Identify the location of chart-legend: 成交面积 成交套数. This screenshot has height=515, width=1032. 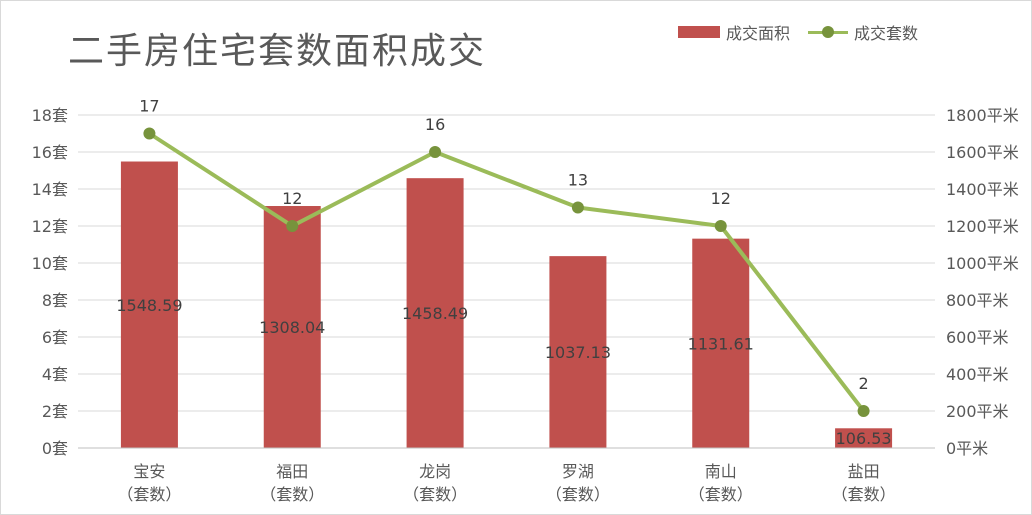
(807, 32).